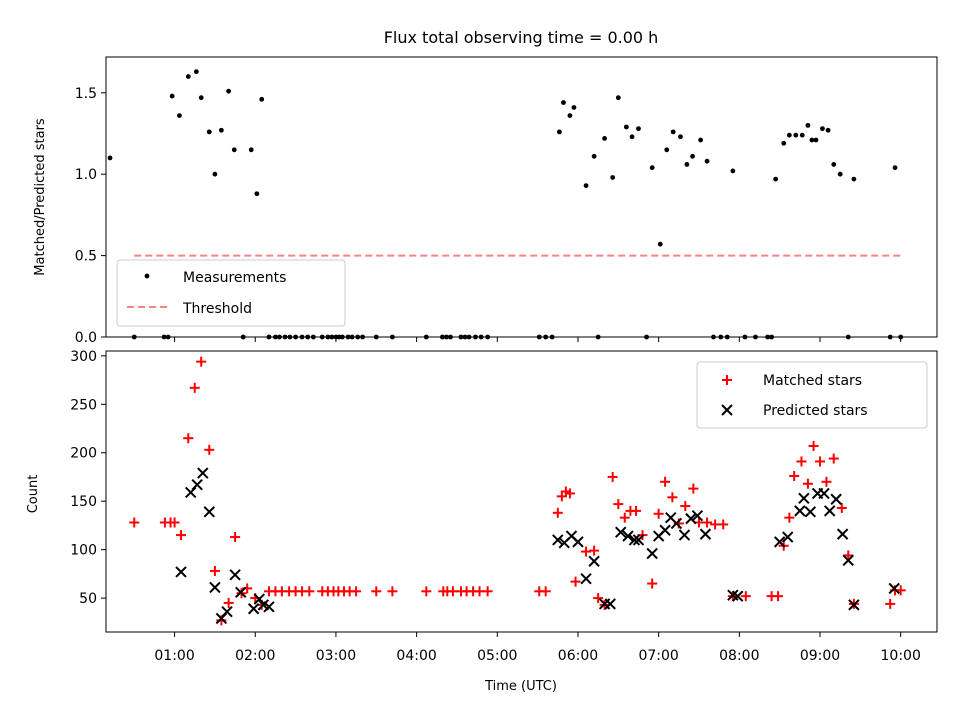  I want to click on x-tick-label: 05:00, so click(497, 656).